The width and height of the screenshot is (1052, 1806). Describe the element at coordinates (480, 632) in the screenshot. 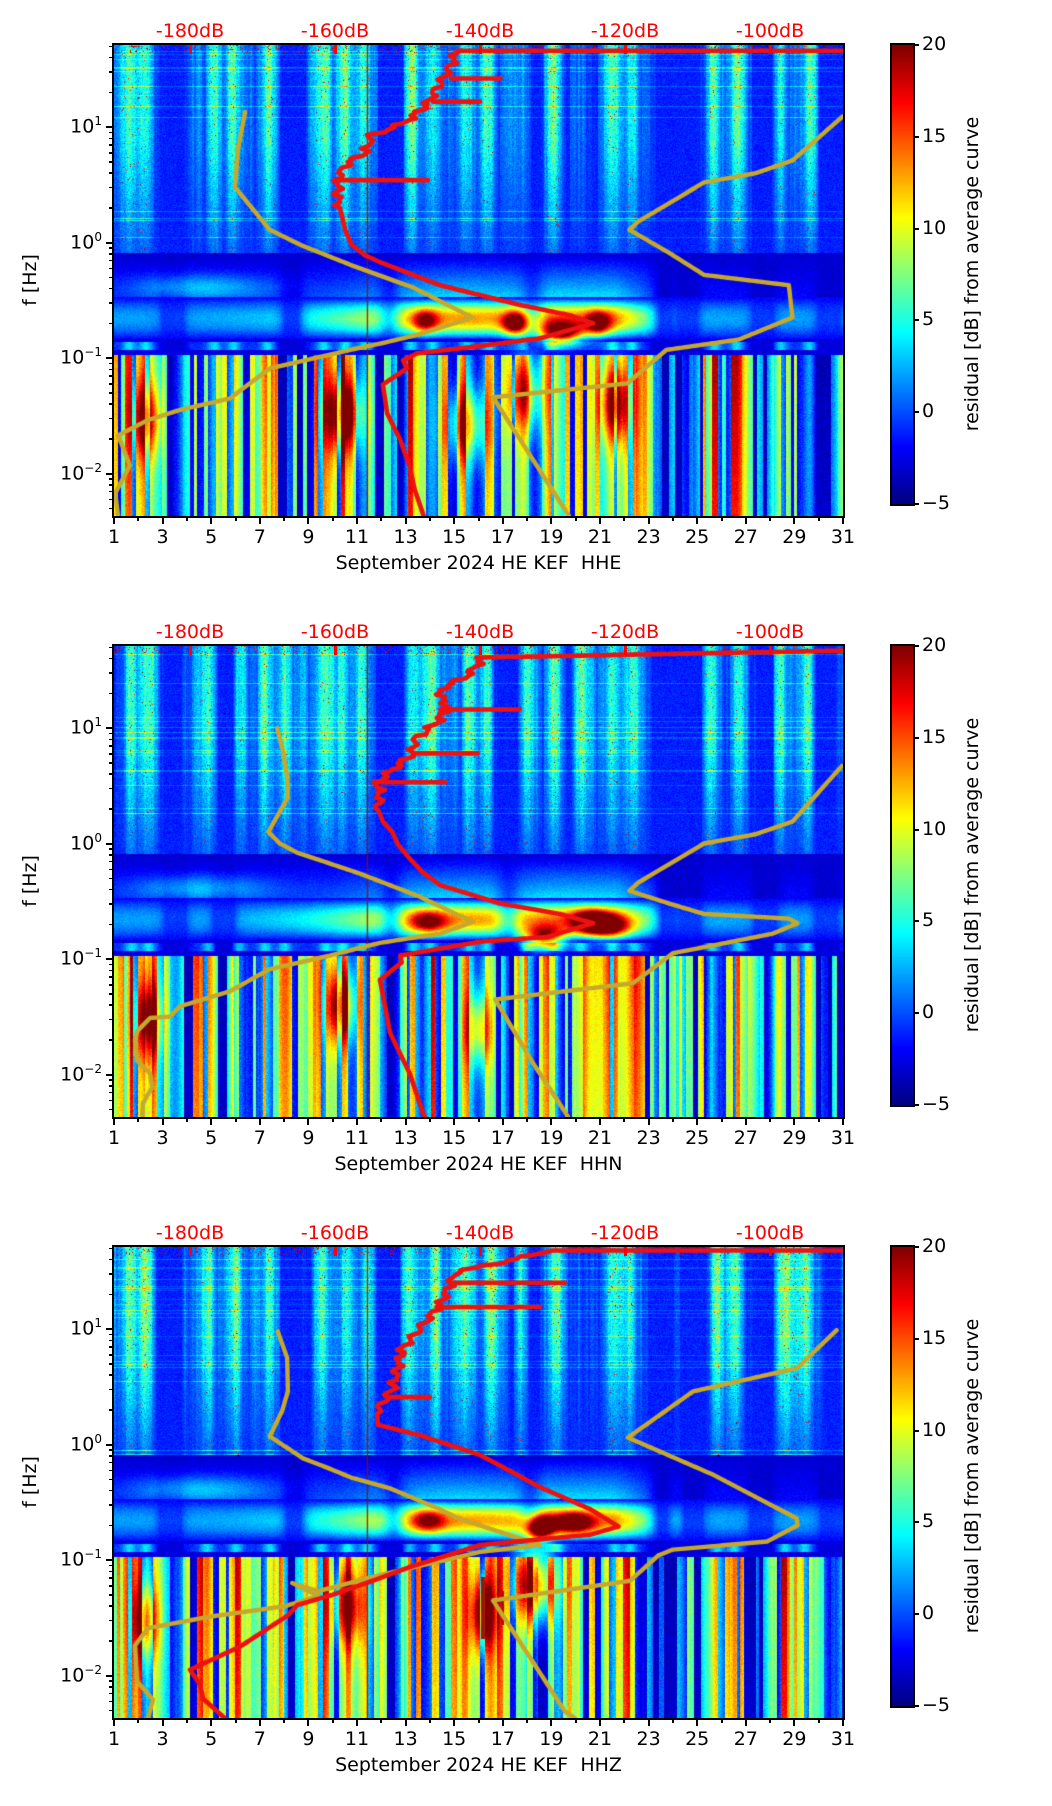

I see `top-db-axis-label: -140dB` at that location.